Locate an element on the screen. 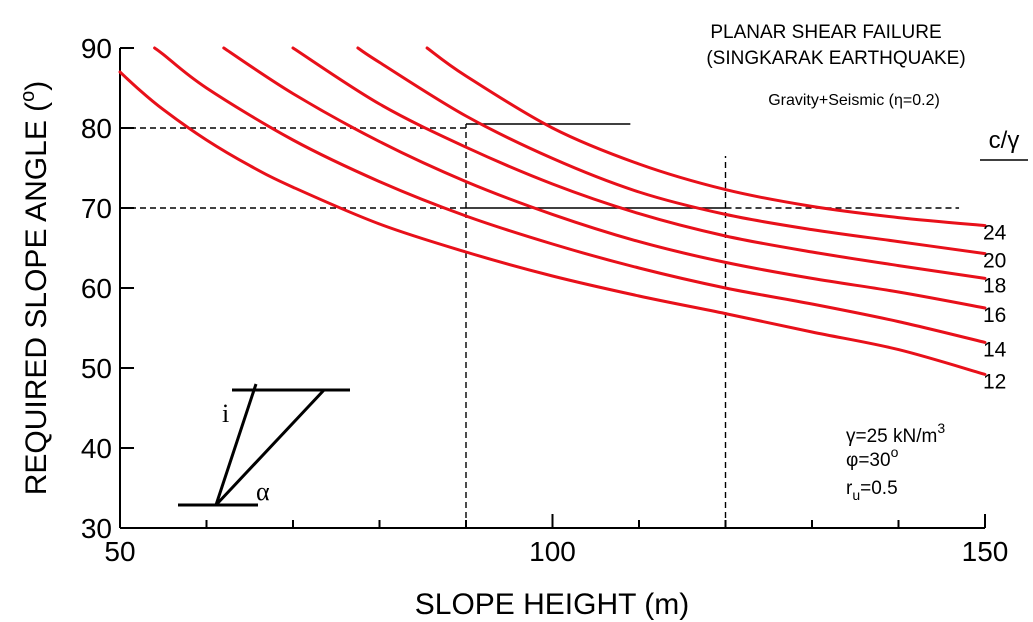  param-gamma-sup: 3 is located at coordinates (941, 428).